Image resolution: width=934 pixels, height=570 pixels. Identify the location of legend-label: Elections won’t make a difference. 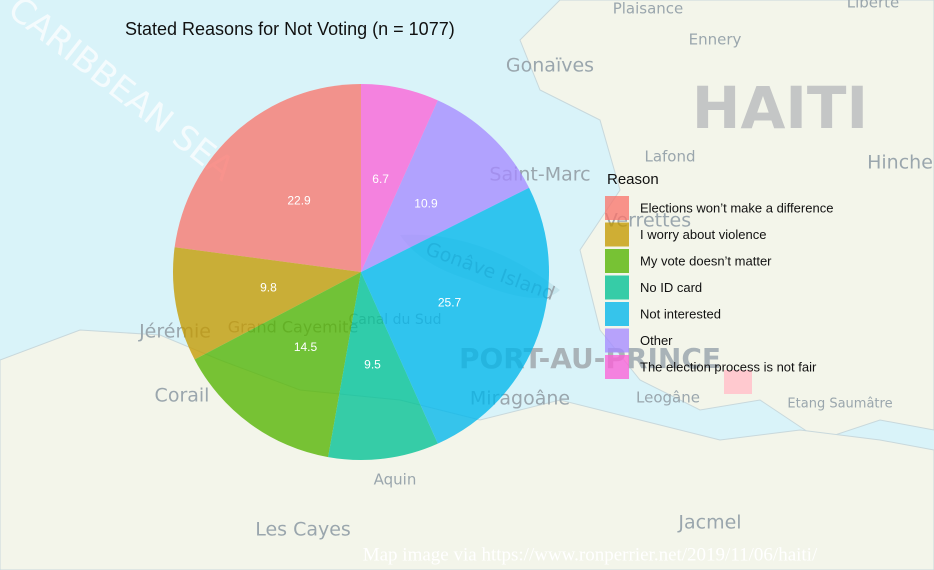
(736, 207).